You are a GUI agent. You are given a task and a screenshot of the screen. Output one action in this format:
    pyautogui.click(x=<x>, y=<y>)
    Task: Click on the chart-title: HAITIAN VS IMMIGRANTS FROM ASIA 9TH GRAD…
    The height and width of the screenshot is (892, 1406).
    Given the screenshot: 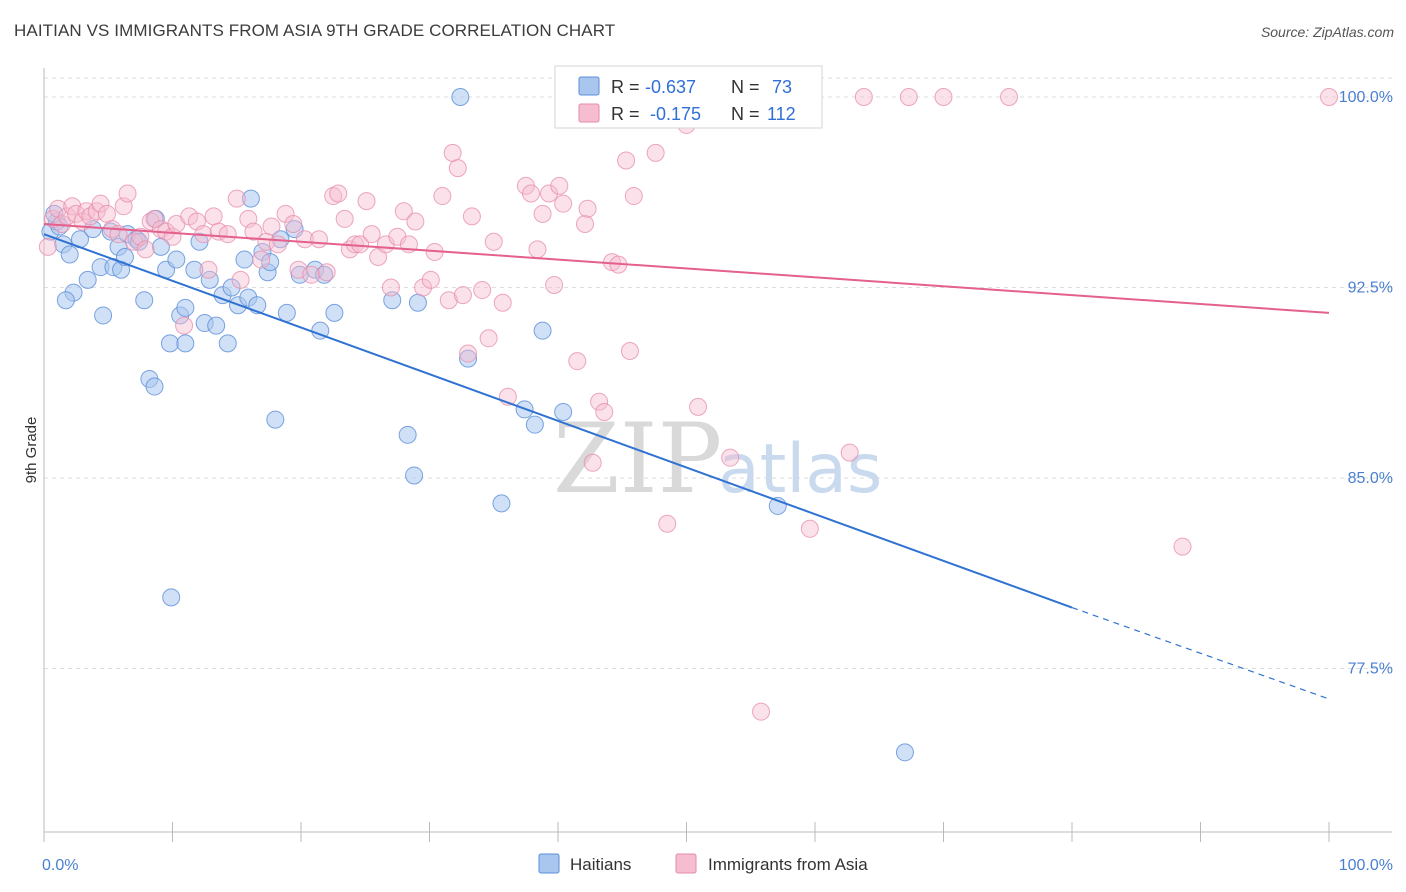 What is the action you would take?
    pyautogui.click(x=315, y=30)
    